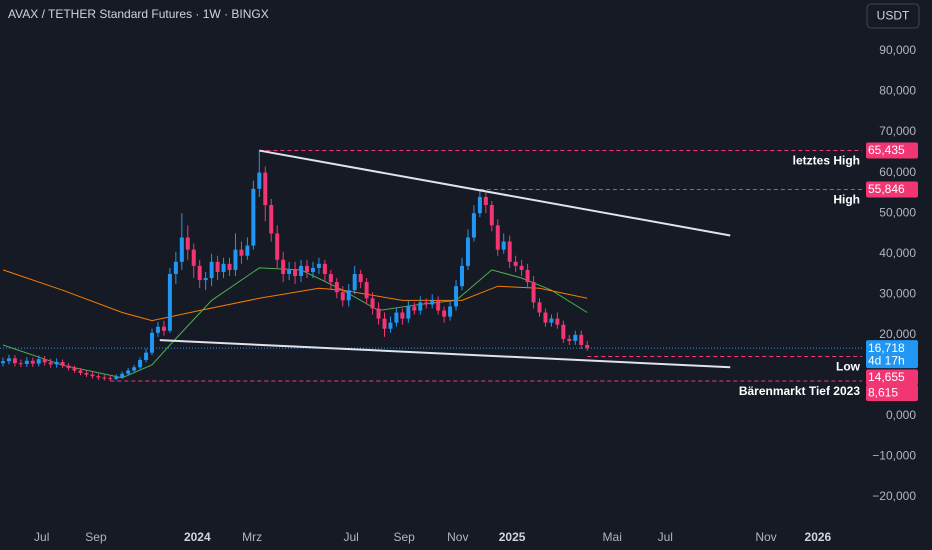 This screenshot has height=550, width=932. What do you see at coordinates (901, 415) in the screenshot?
I see `y-tick-label: 0,000` at bounding box center [901, 415].